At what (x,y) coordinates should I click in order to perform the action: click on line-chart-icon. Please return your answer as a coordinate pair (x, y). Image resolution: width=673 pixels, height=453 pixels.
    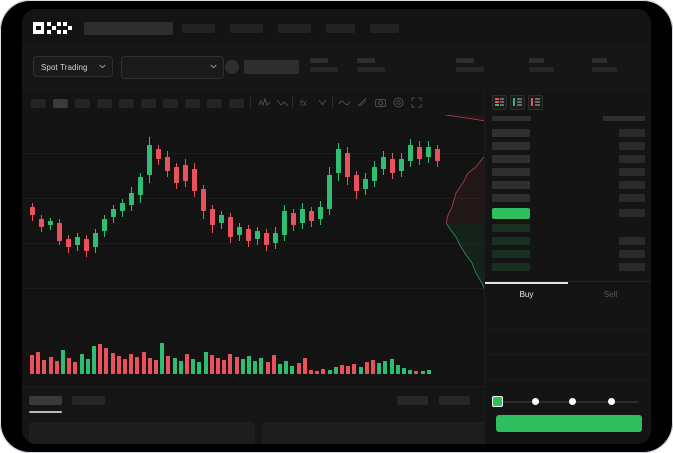
    Looking at the image, I should click on (344, 105).